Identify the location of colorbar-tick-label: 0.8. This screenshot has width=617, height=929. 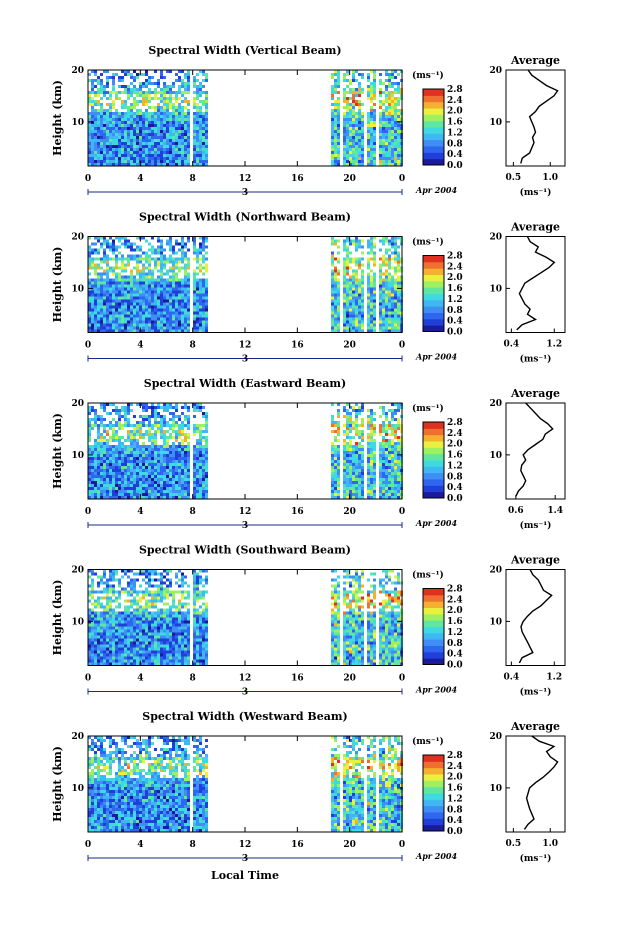
(455, 144).